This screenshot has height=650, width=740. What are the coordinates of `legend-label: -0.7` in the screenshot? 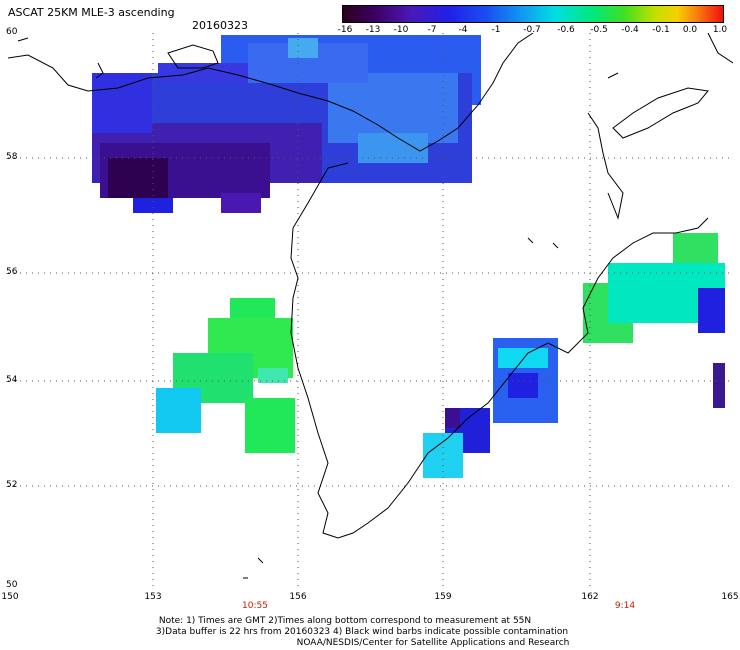 It's located at (532, 30).